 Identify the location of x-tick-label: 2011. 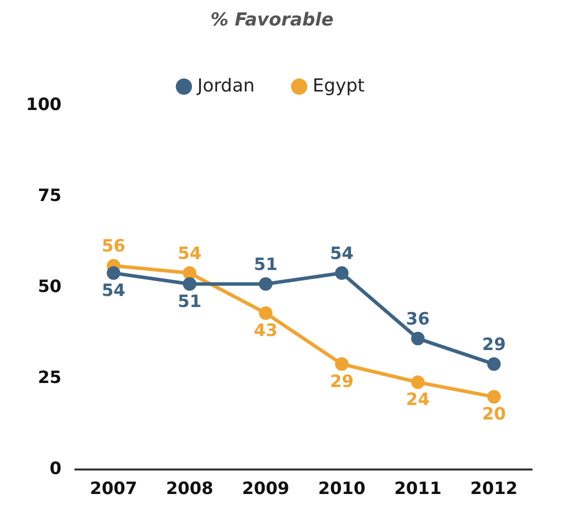
(418, 489).